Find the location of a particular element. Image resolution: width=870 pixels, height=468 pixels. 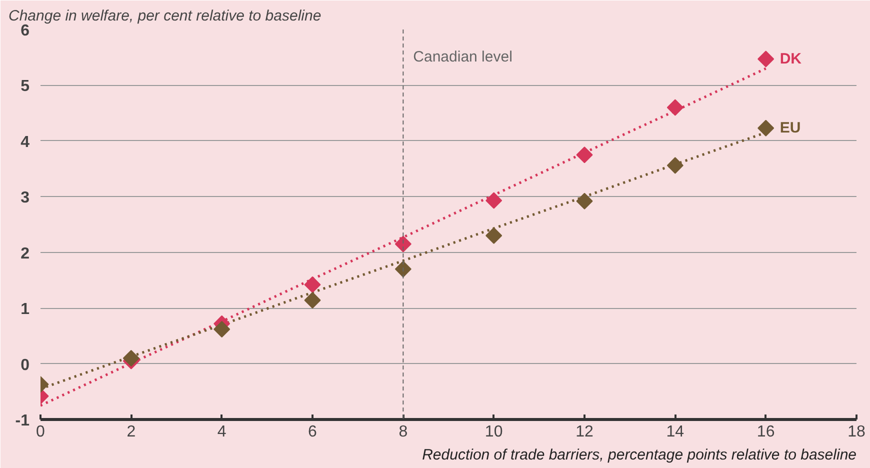

x-tick-label: 18 is located at coordinates (857, 432).